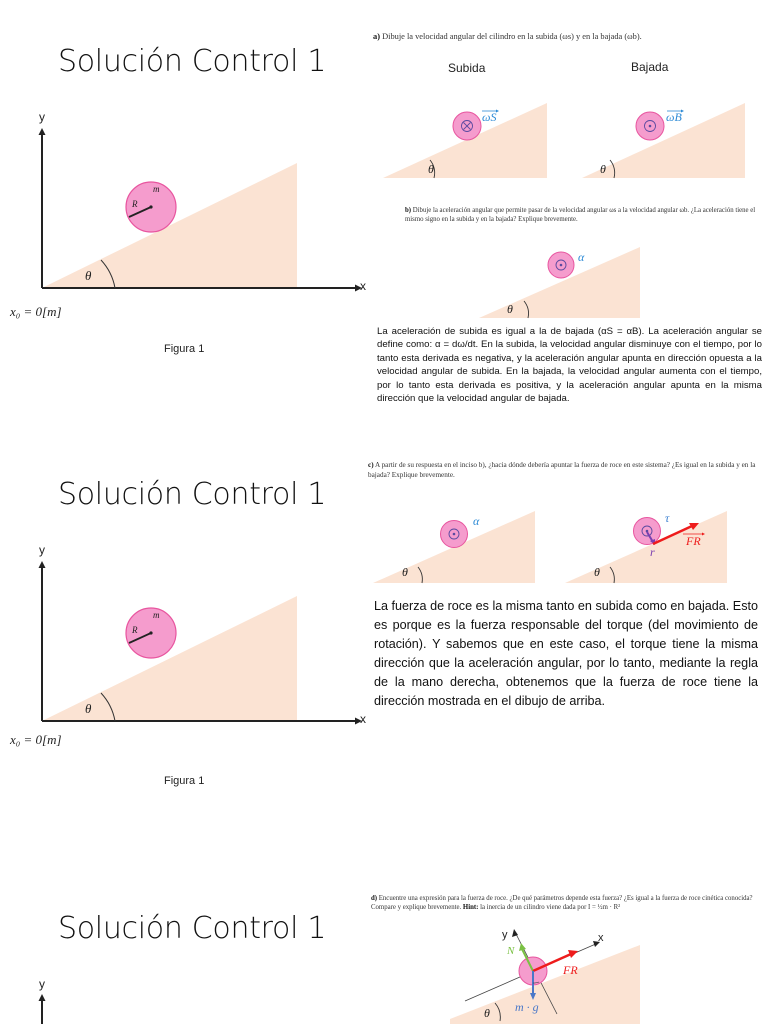 Image resolution: width=768 pixels, height=1024 pixels. I want to click on weight-label: m · g, so click(527, 1007).